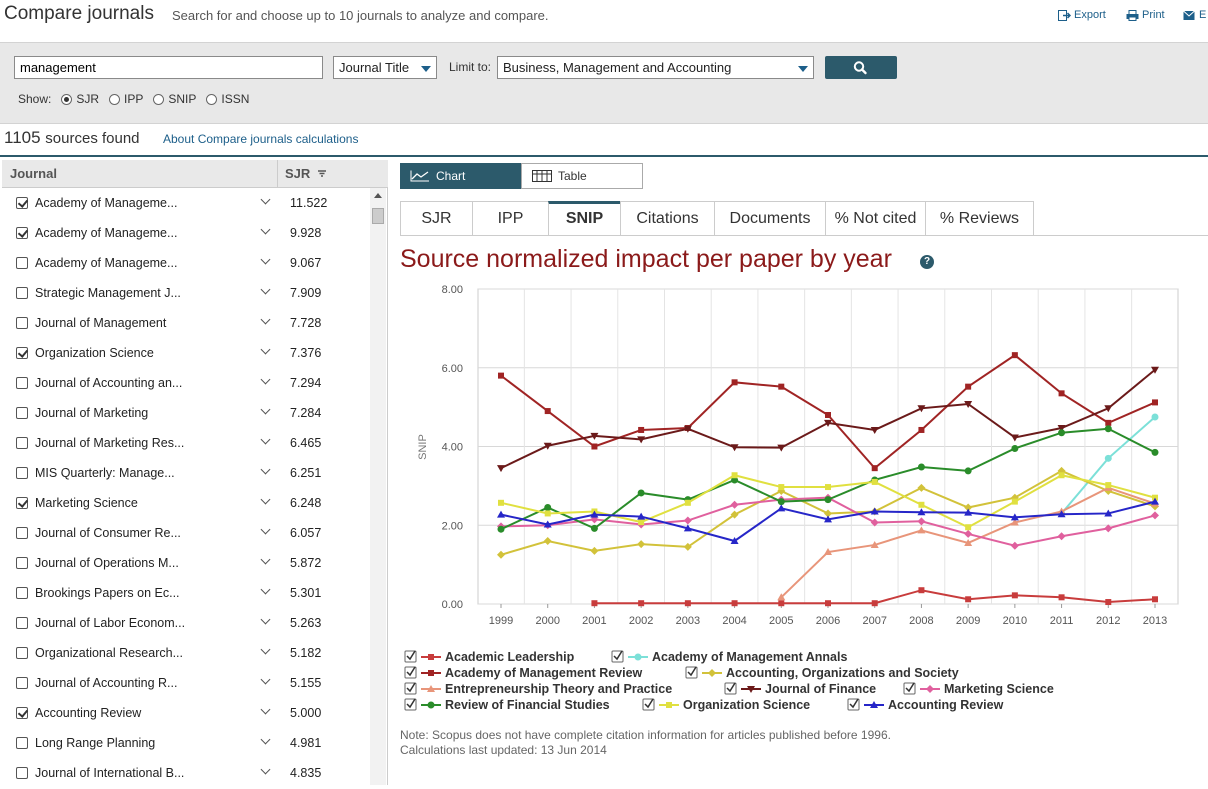 This screenshot has height=789, width=1208. Describe the element at coordinates (667, 218) in the screenshot. I see `tab-citations: Citations` at that location.